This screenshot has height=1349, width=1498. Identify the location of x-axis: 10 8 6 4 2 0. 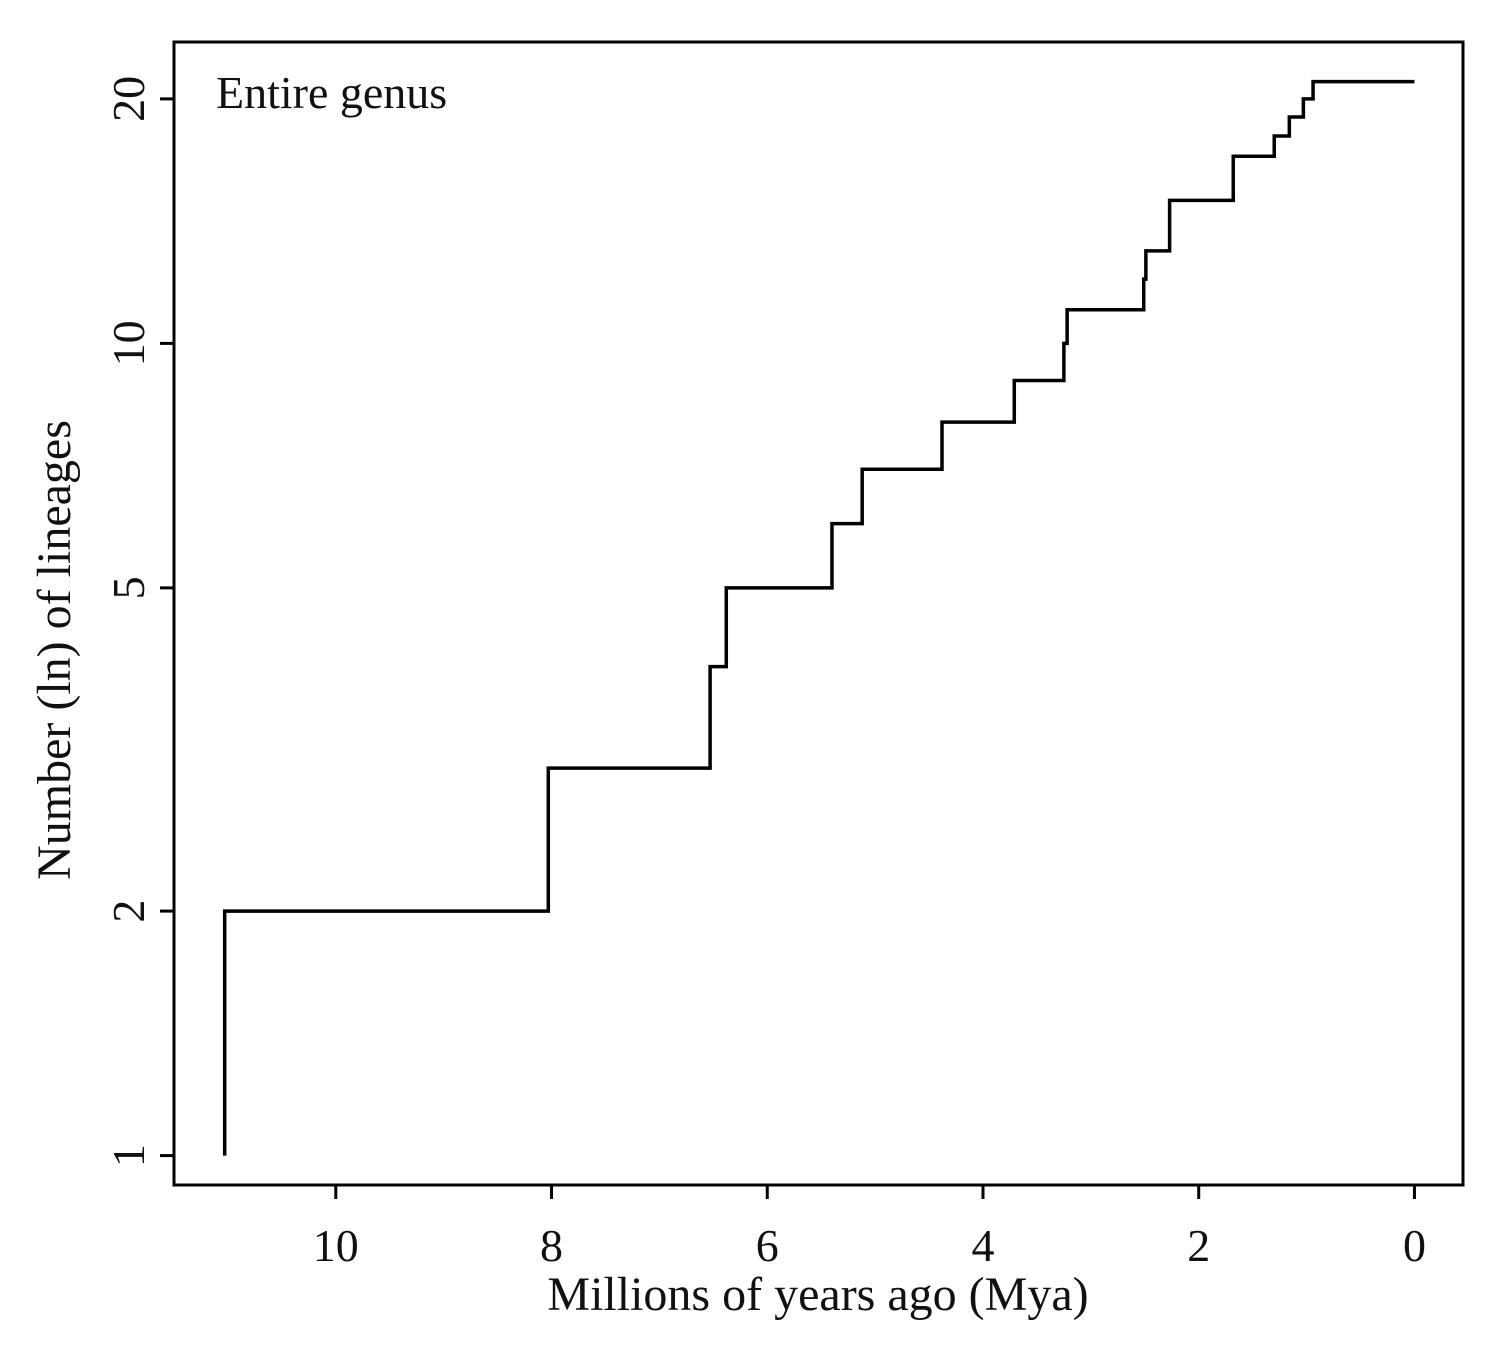
(869, 1228).